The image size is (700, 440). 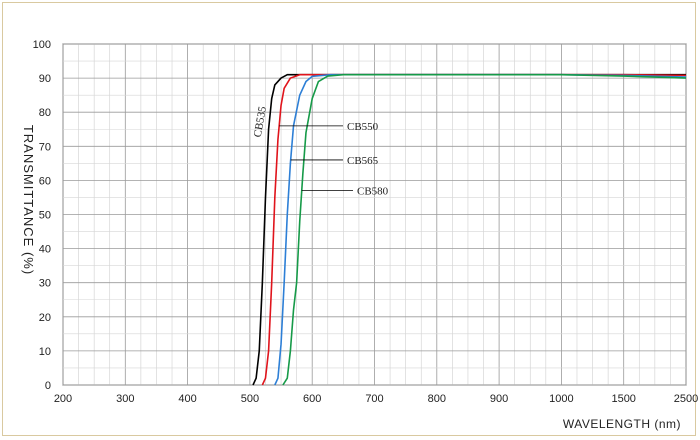 What do you see at coordinates (45, 284) in the screenshot?
I see `y-tick-label: 30` at bounding box center [45, 284].